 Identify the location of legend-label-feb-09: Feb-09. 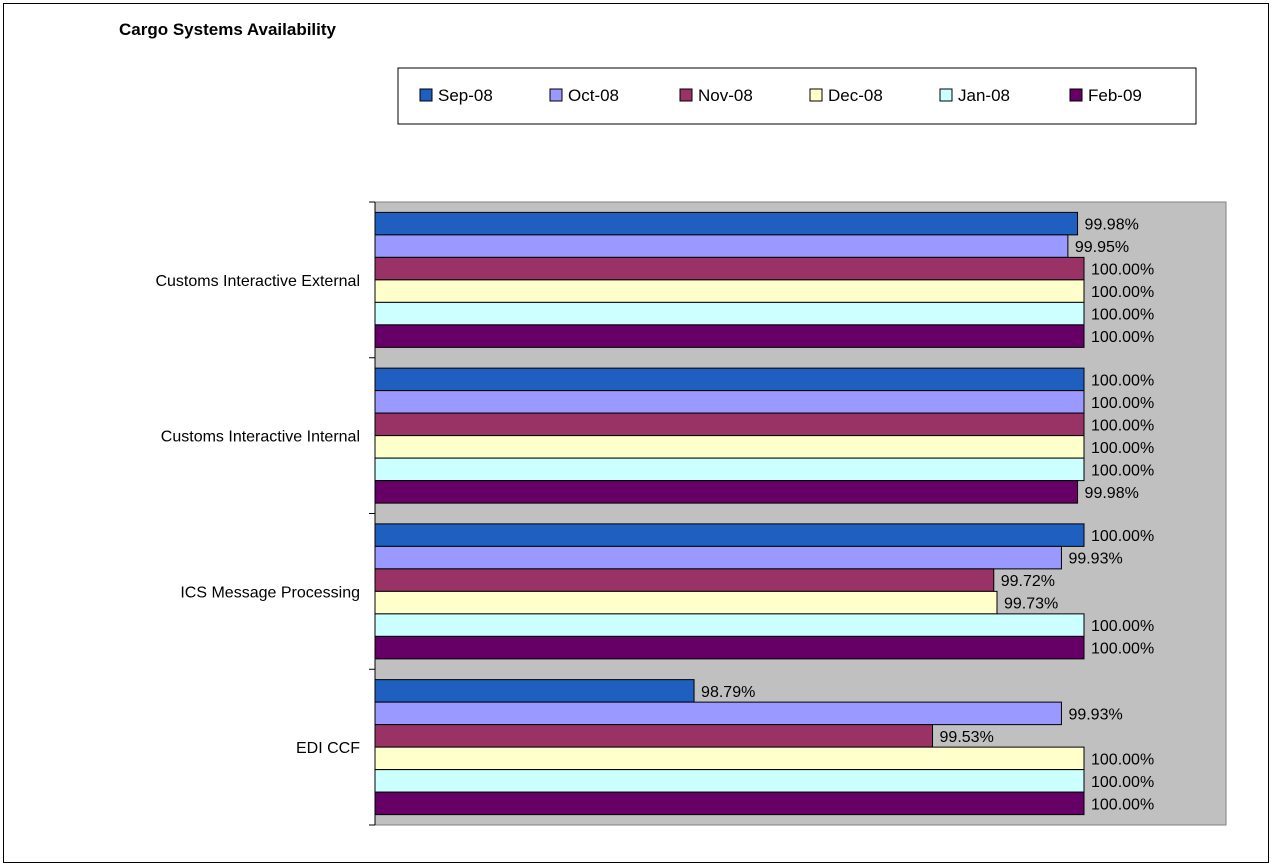
(1115, 95).